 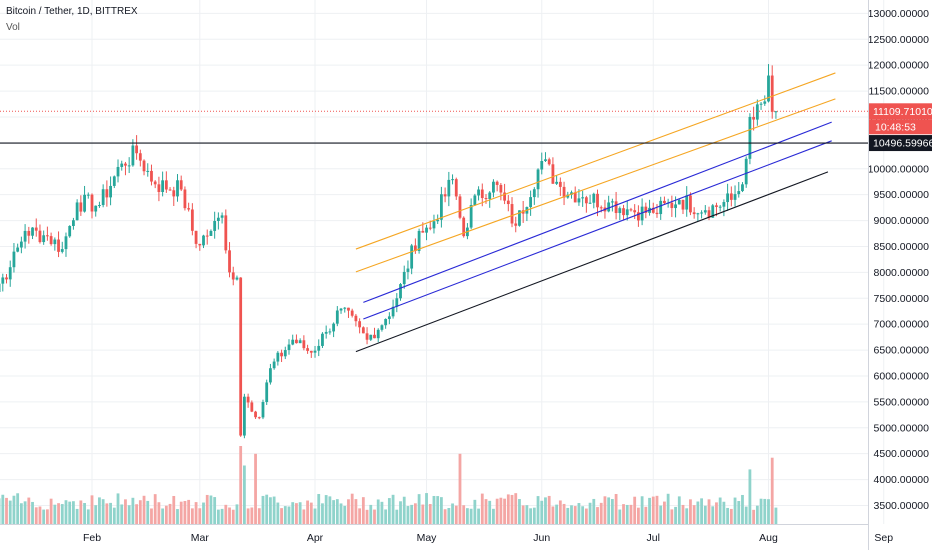 I want to click on y-tick-label: 4000.00000, so click(x=902, y=480).